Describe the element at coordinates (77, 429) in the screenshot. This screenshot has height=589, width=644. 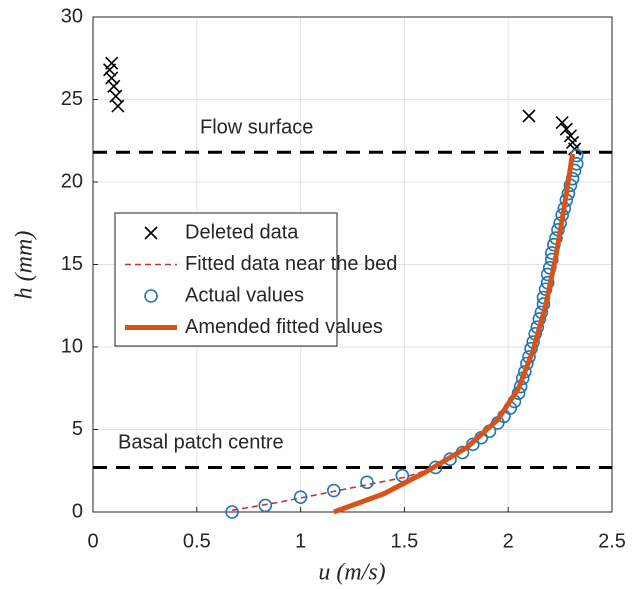
I see `y-tick-label: 5` at that location.